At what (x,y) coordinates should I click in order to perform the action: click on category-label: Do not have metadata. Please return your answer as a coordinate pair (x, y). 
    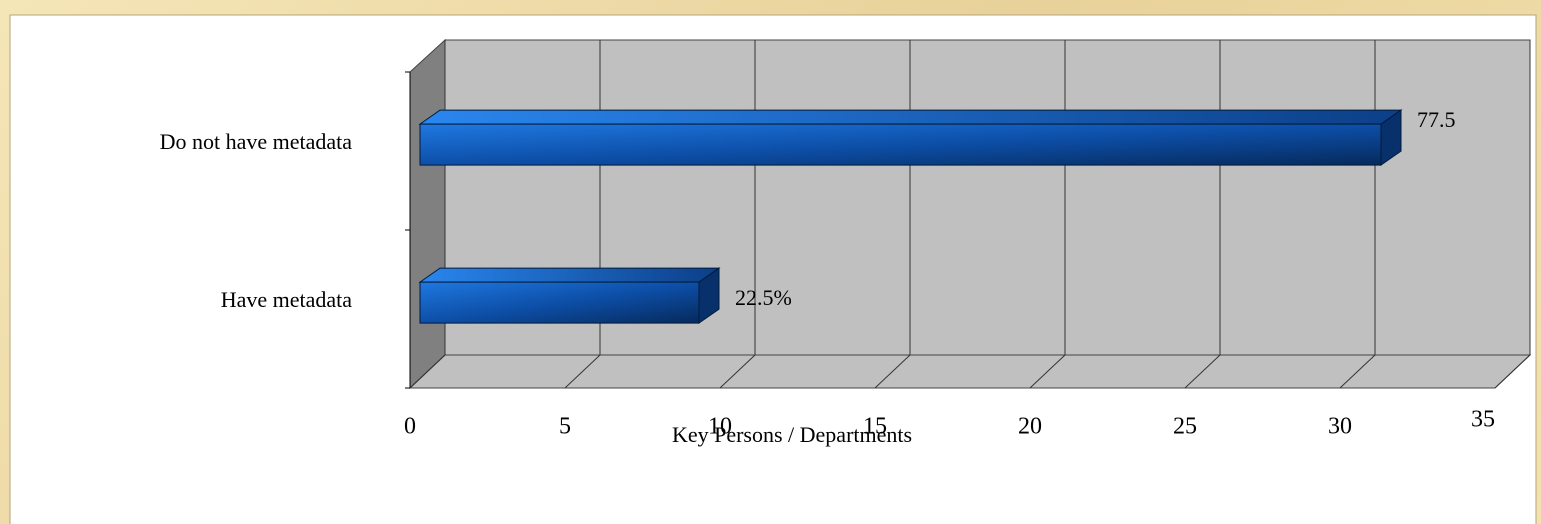
    Looking at the image, I should click on (256, 141).